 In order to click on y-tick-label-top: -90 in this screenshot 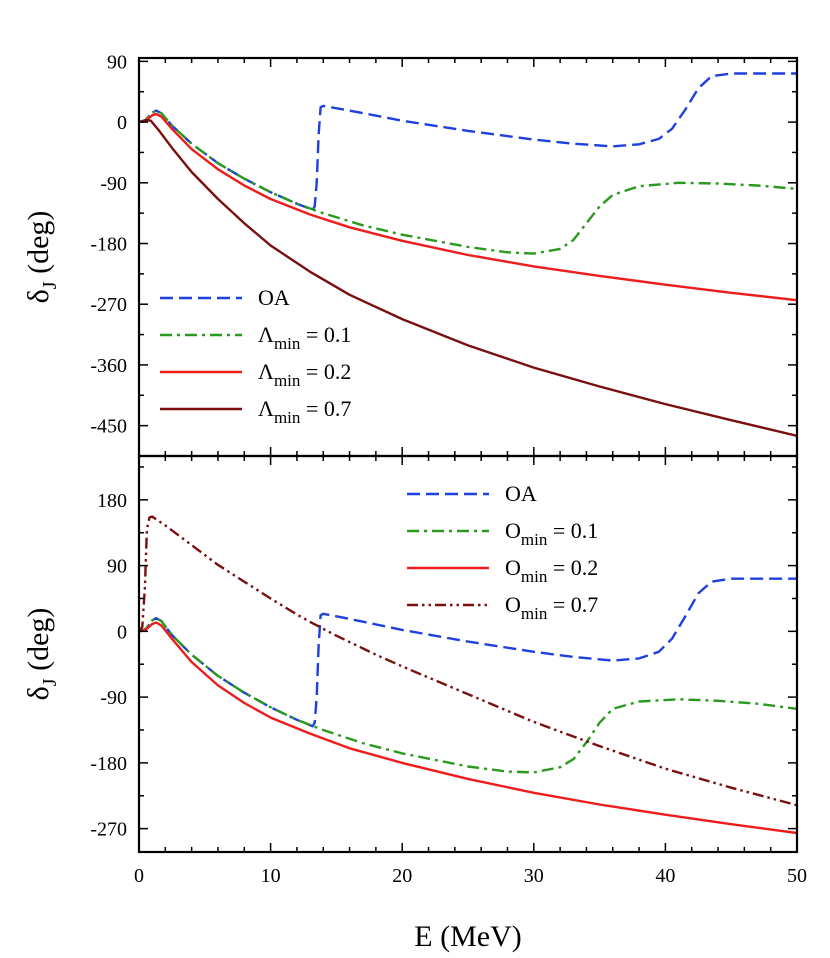, I will do `click(113, 184)`.